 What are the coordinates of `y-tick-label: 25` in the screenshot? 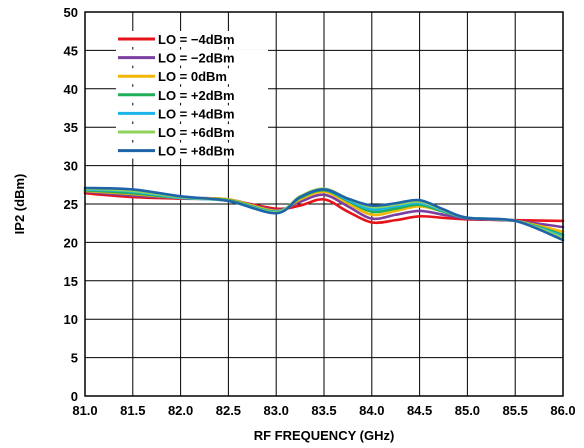 It's located at (71, 204).